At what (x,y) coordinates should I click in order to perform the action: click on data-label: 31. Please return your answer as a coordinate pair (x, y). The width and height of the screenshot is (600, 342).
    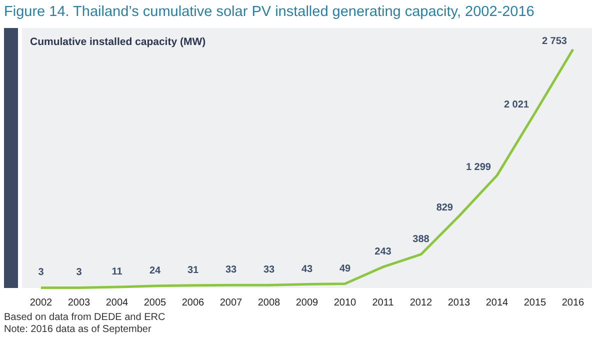
    Looking at the image, I should click on (193, 270).